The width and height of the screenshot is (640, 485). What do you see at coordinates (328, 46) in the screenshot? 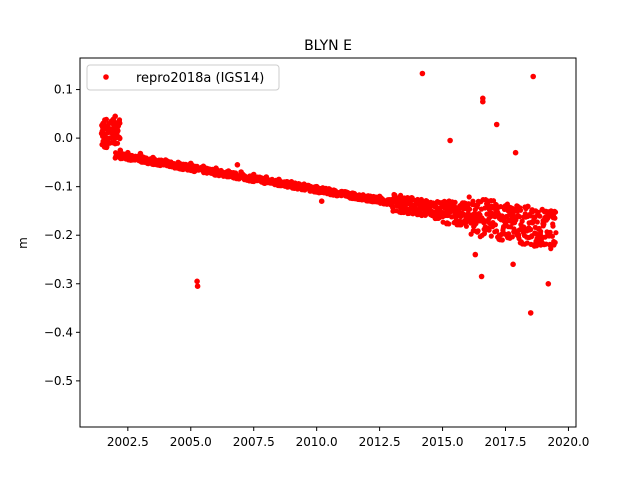
I see `chart-title: BLYN E` at bounding box center [328, 46].